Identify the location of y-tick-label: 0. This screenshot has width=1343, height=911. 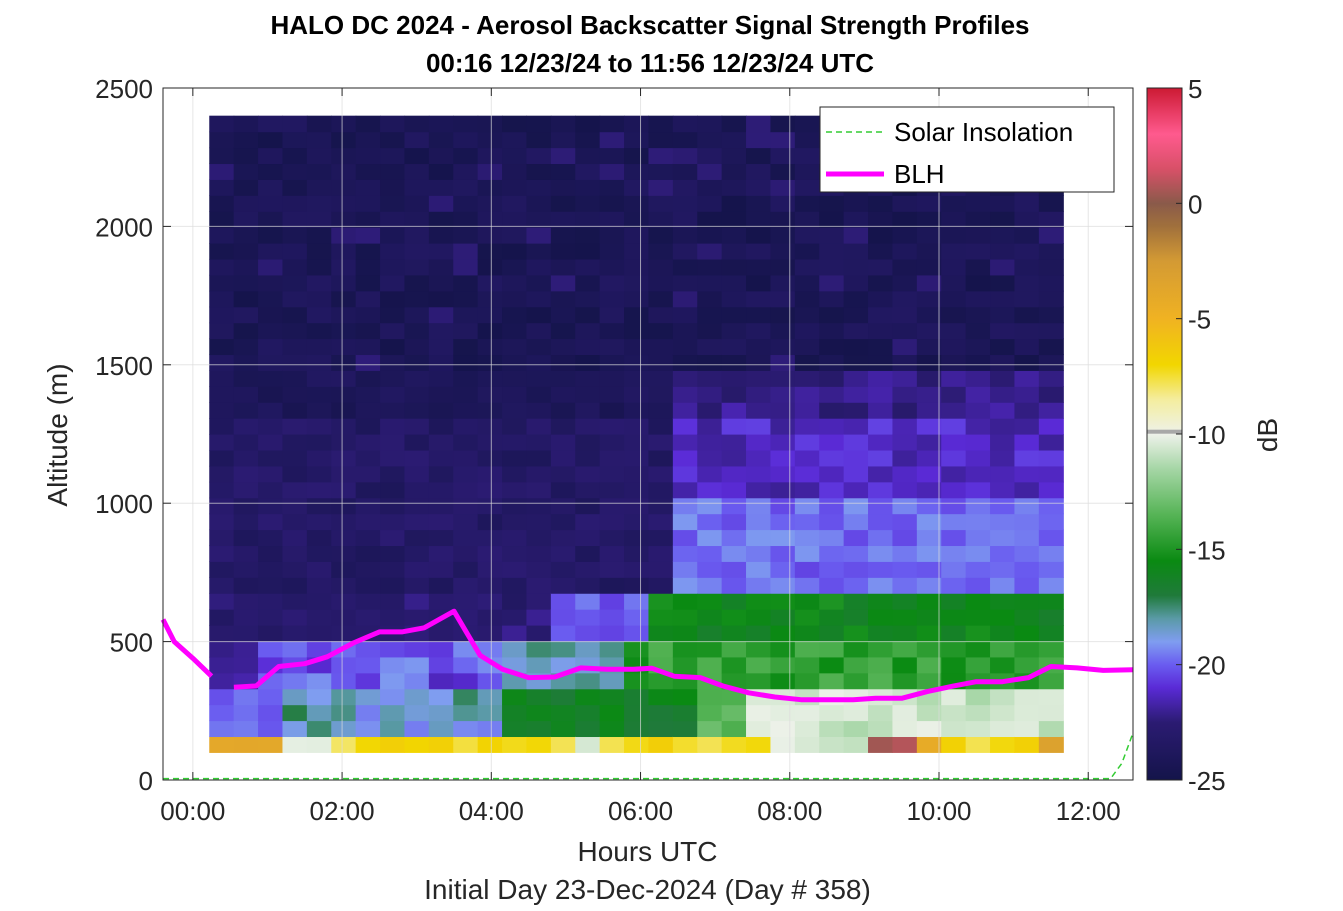
(146, 781).